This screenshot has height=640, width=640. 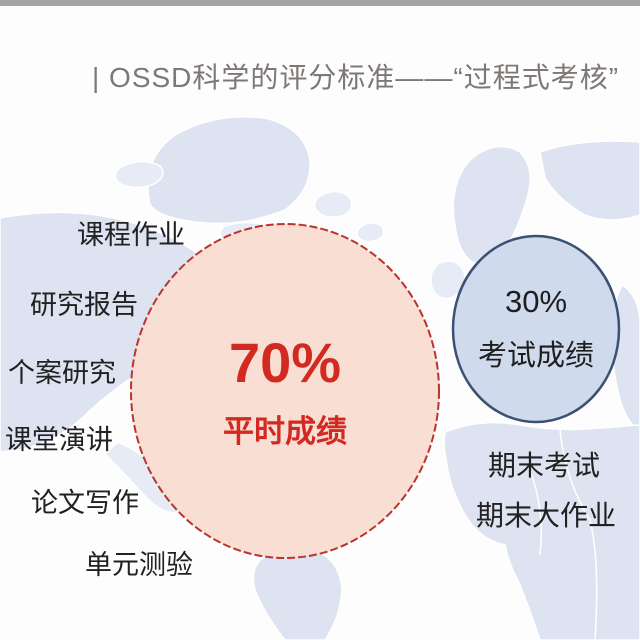 What do you see at coordinates (84, 305) in the screenshot?
I see `coursework-item-research-report: 研究报告` at bounding box center [84, 305].